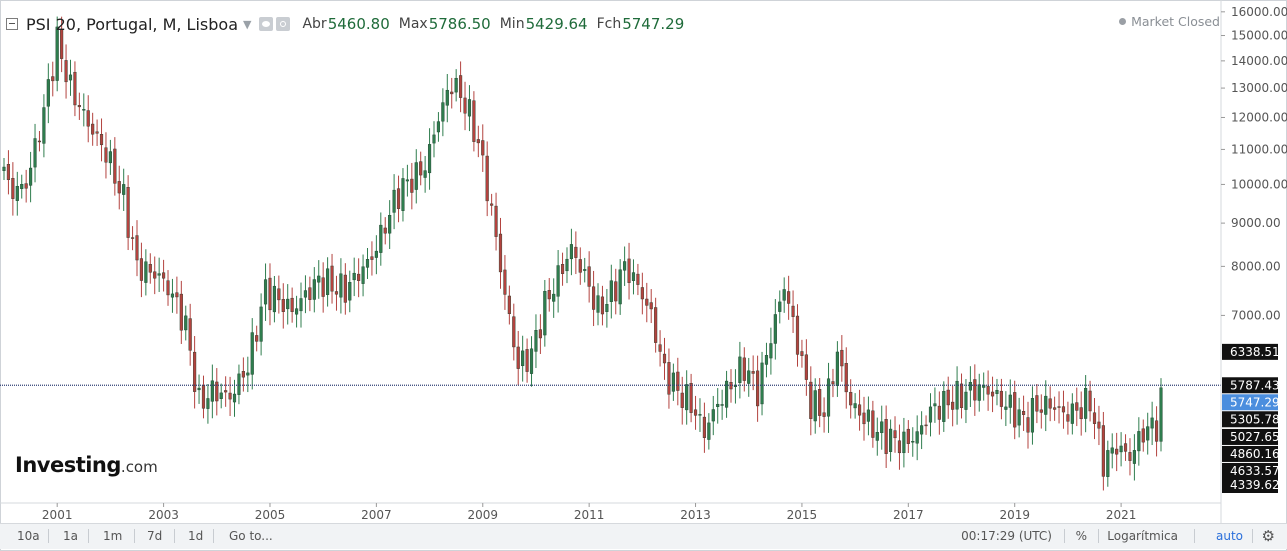 This screenshot has height=551, width=1287. I want to click on timeframe-7d: 7d, so click(155, 536).